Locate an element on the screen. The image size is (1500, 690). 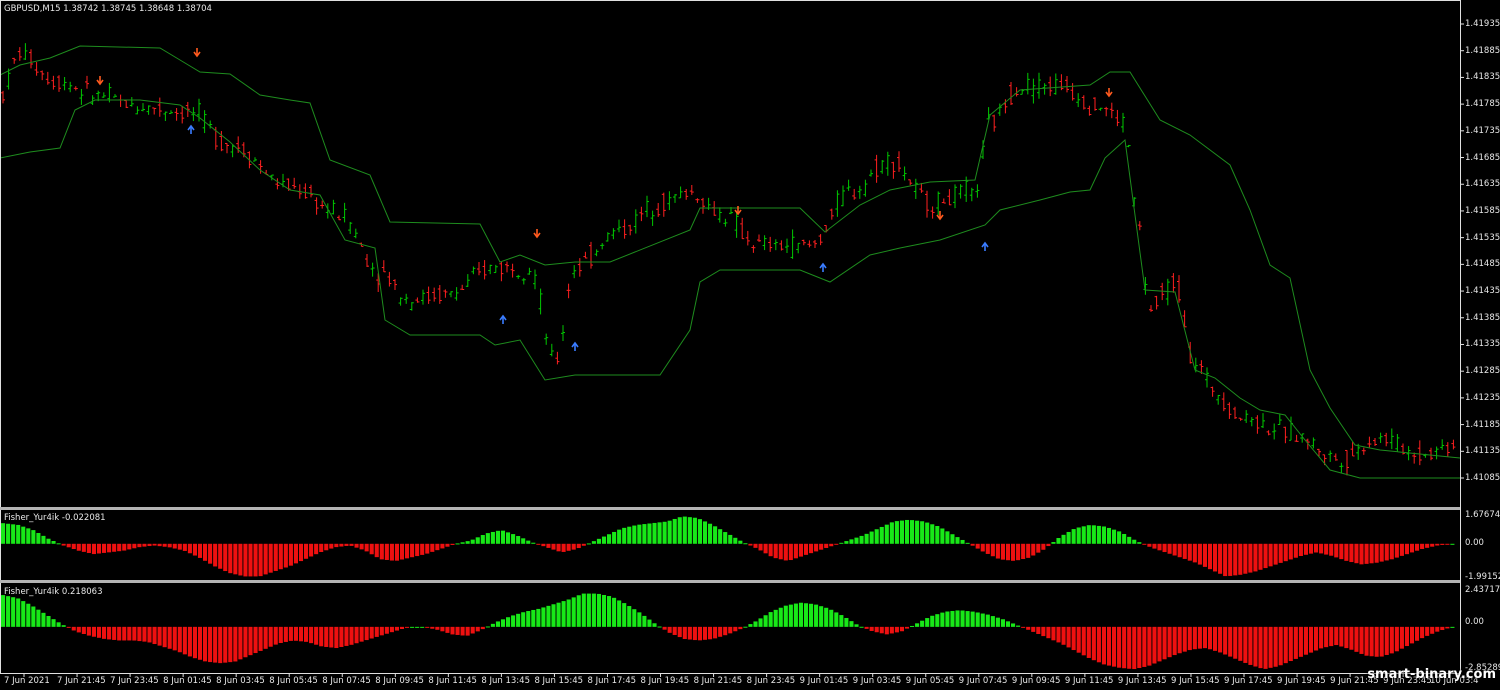
fisher-histogram-2-layer is located at coordinates (728, 631).